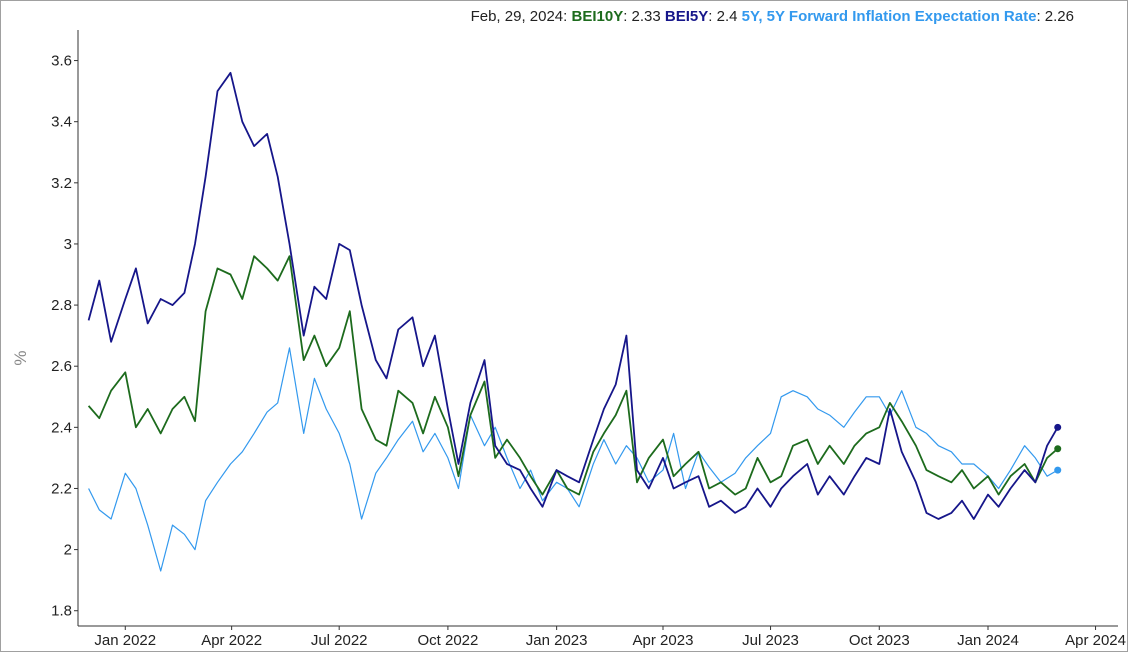 This screenshot has height=652, width=1128. What do you see at coordinates (61, 305) in the screenshot?
I see `y-tick-label: 2.8` at bounding box center [61, 305].